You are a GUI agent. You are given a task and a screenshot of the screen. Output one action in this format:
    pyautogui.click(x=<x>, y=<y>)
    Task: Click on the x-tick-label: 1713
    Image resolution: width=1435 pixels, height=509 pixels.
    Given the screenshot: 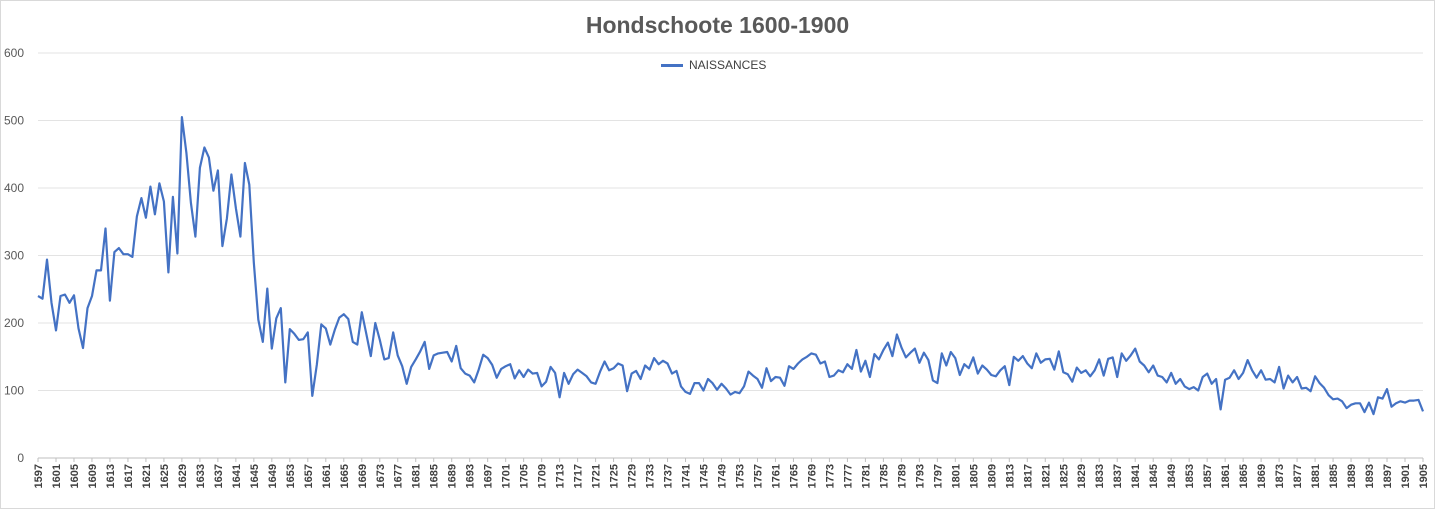 What is the action you would take?
    pyautogui.click(x=561, y=476)
    